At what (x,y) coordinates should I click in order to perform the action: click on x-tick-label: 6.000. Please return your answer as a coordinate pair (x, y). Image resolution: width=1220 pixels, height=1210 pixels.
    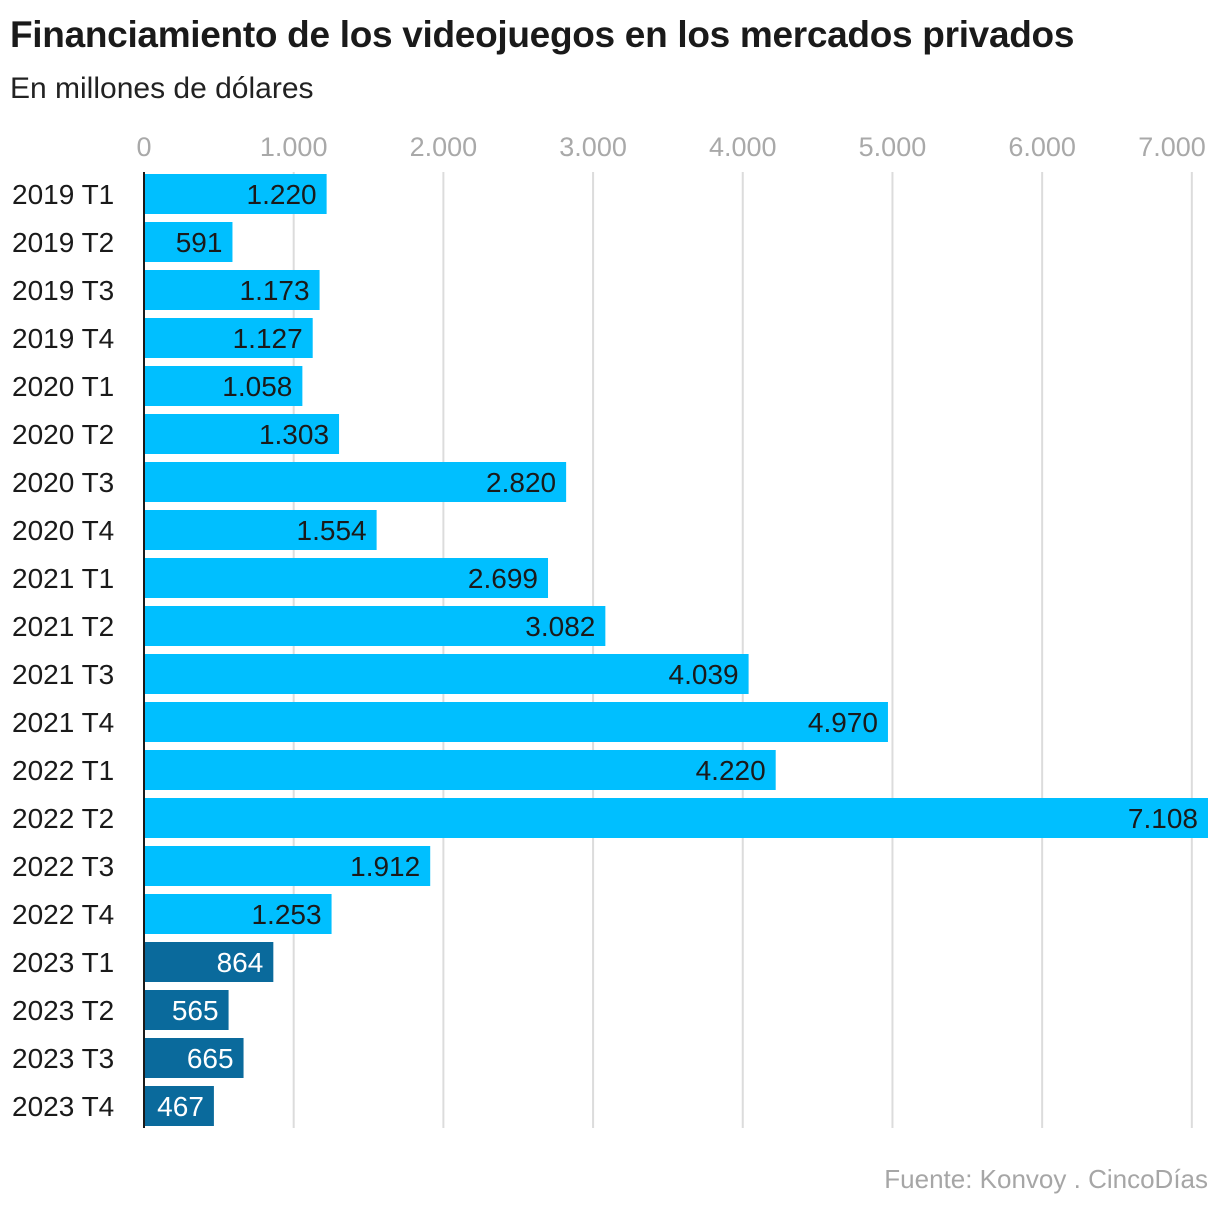
    Looking at the image, I should click on (1042, 147).